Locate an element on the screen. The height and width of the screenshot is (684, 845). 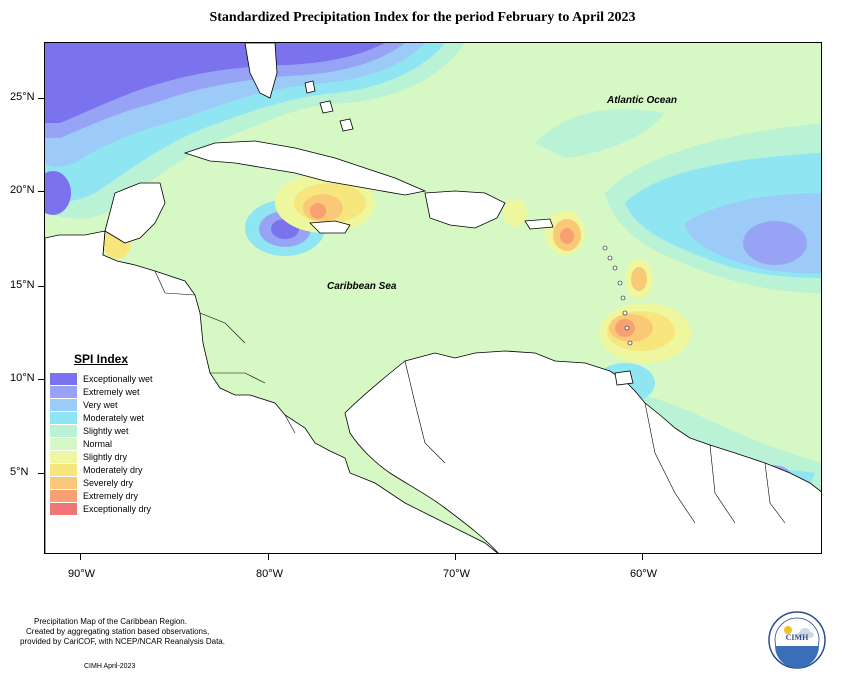
cimh-logo: CIMH is located at coordinates (797, 640).